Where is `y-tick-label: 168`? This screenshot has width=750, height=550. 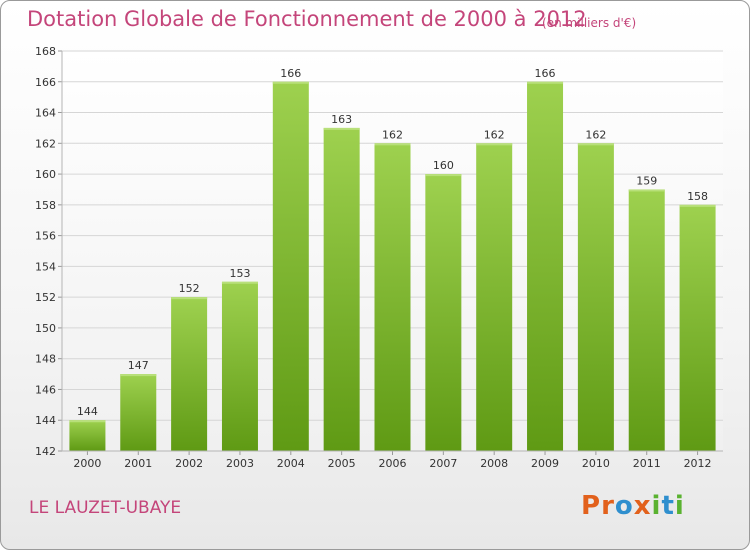
y-tick-label: 168 is located at coordinates (45, 51).